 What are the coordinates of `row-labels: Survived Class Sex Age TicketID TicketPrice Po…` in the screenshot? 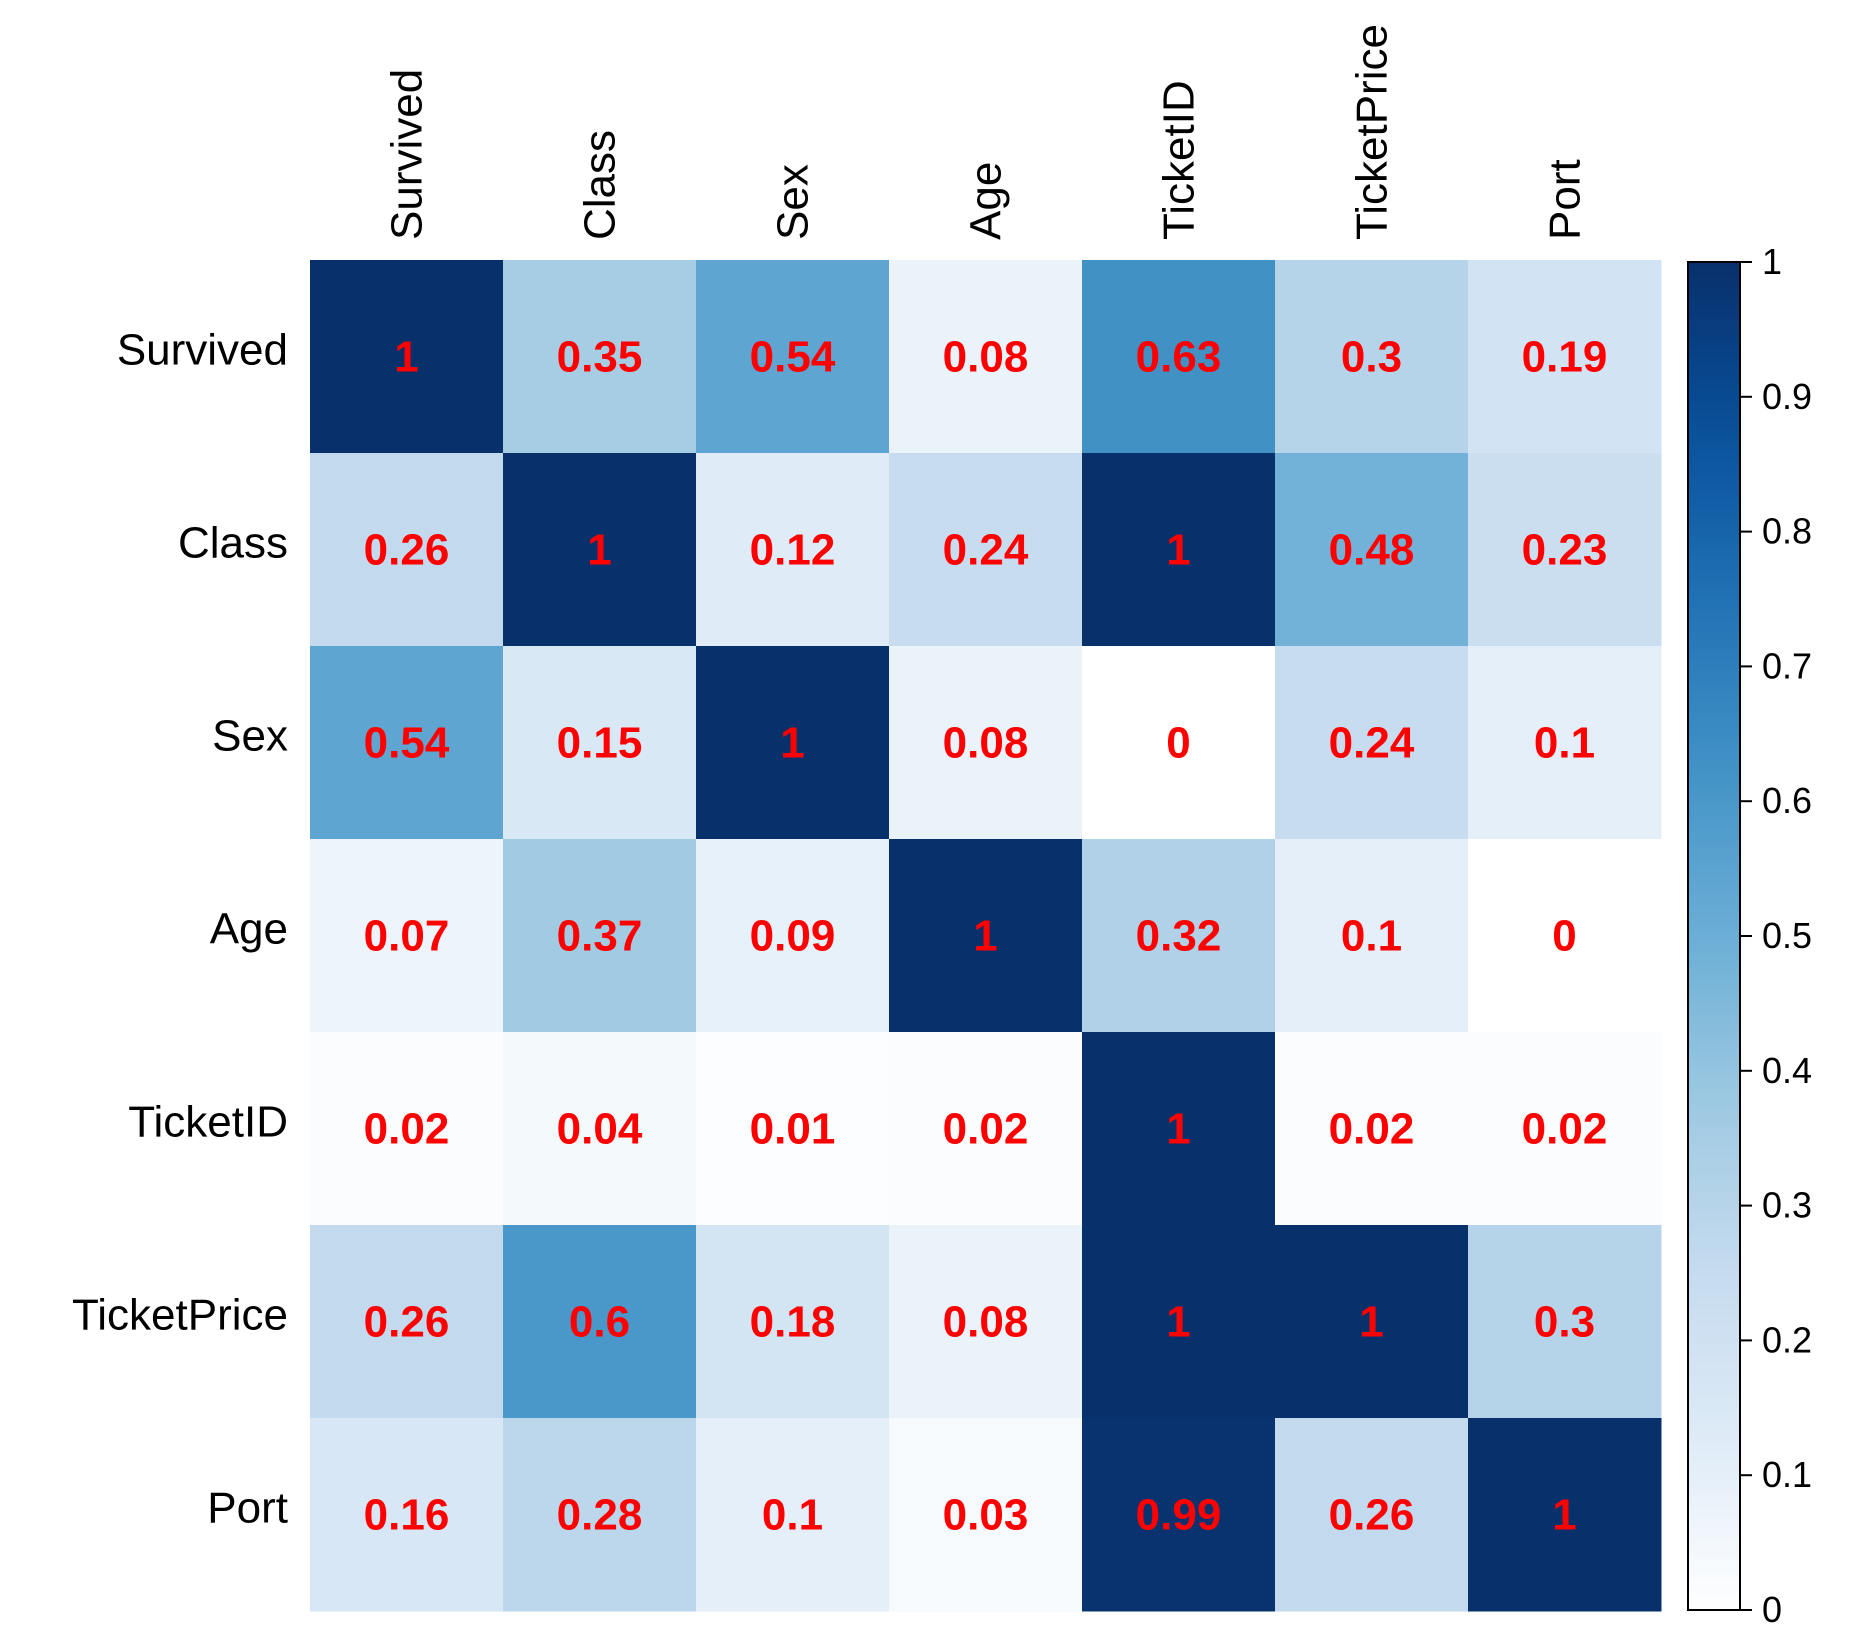 It's located at (180, 929).